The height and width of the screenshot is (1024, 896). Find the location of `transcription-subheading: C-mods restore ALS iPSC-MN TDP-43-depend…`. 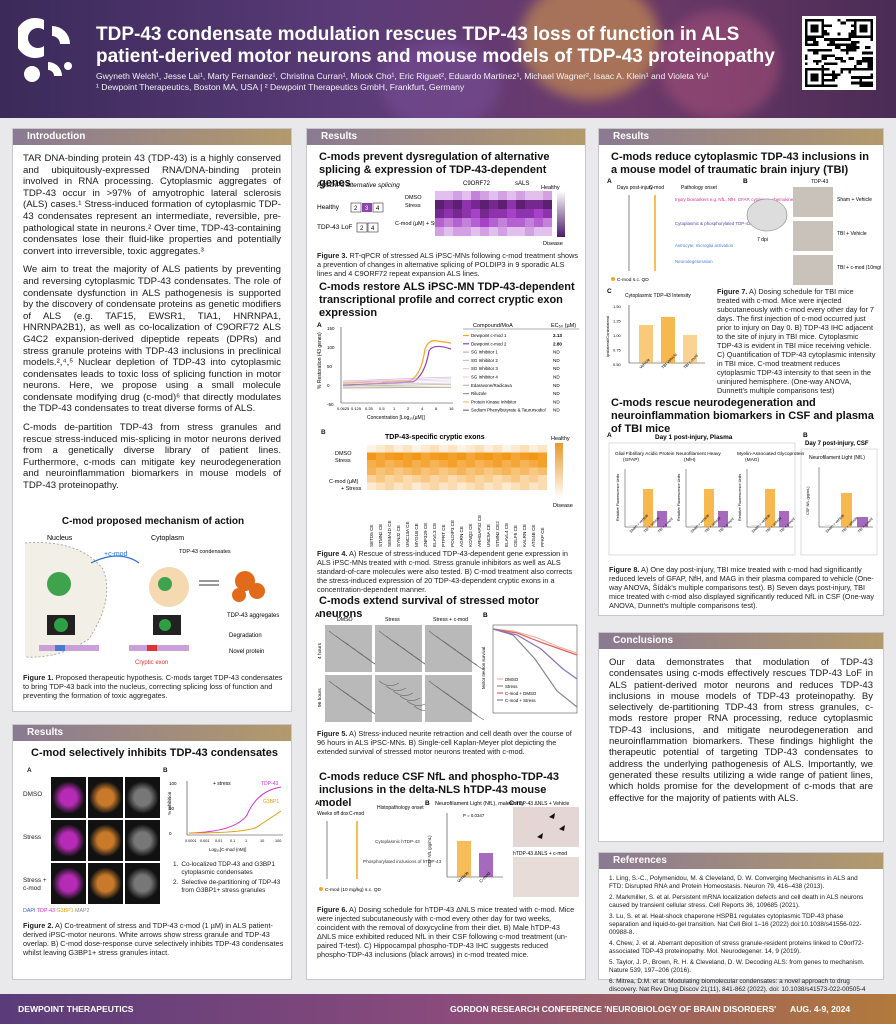

transcription-subheading: C-mods restore ALS iPSC-MN TDP-43-depend… is located at coordinates (447, 300).